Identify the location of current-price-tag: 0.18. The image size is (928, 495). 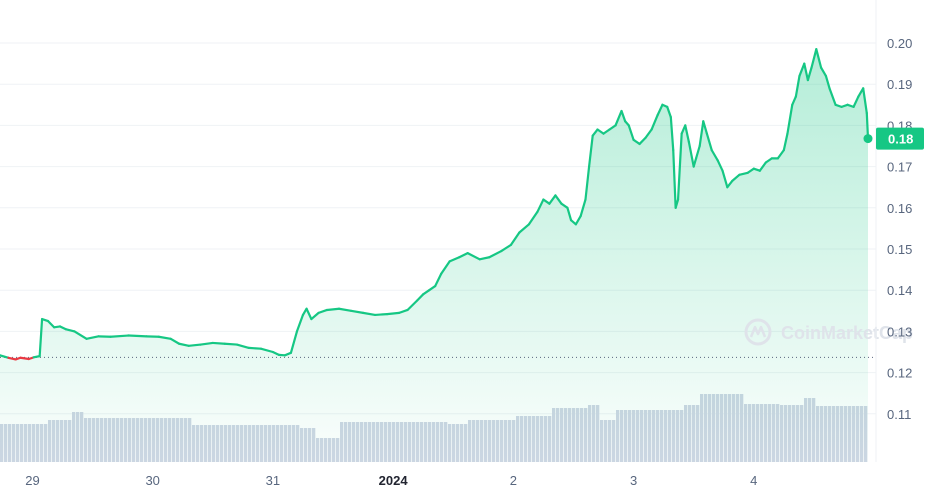
(893, 138).